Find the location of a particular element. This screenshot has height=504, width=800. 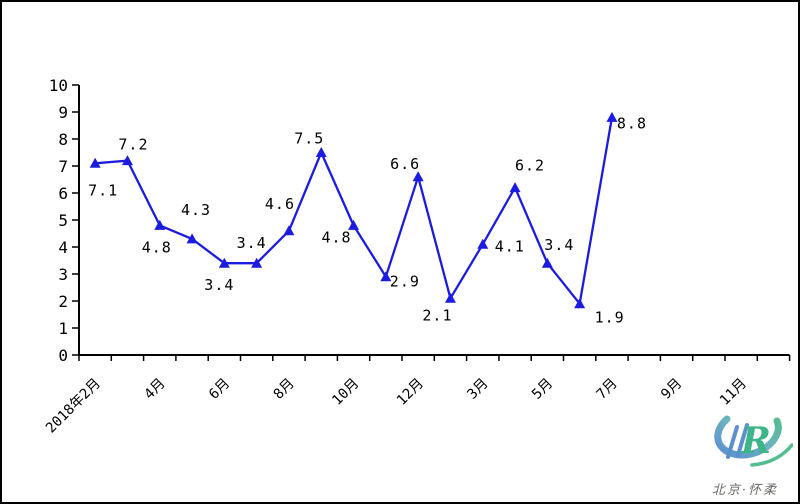

y-tick-label: 7 is located at coordinates (63, 166).